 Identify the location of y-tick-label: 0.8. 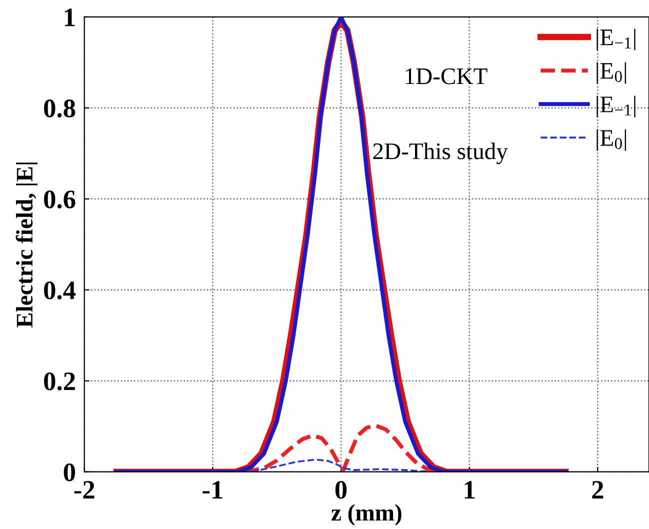
(60, 109).